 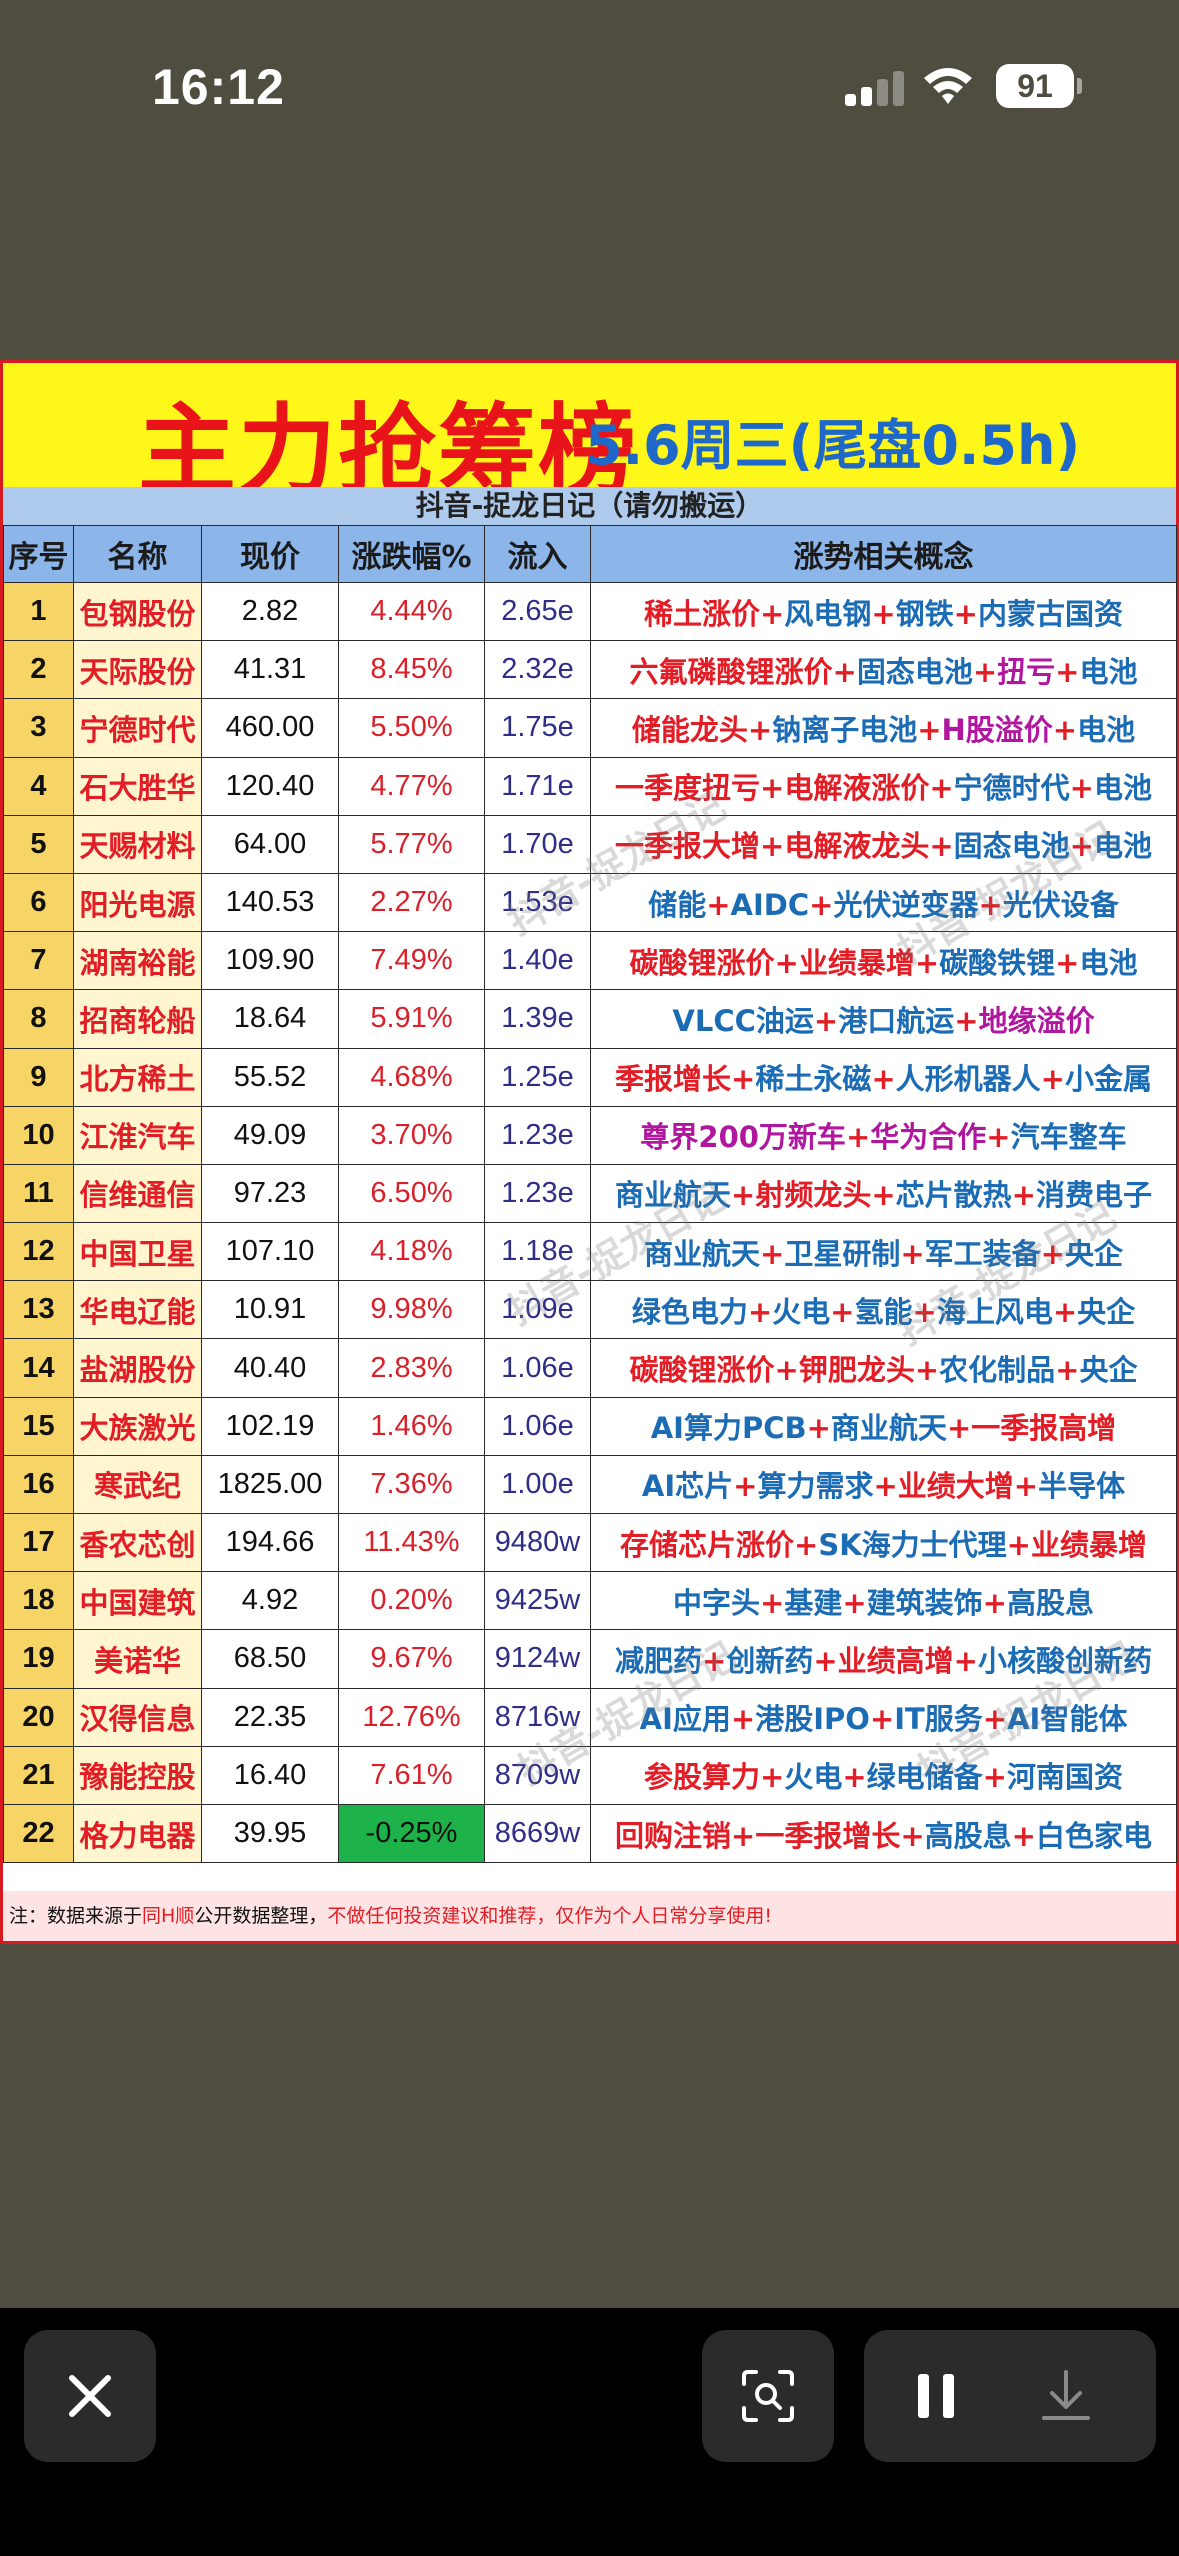 What do you see at coordinates (968, 1079) in the screenshot?
I see `concept-tag: 人形机器人` at bounding box center [968, 1079].